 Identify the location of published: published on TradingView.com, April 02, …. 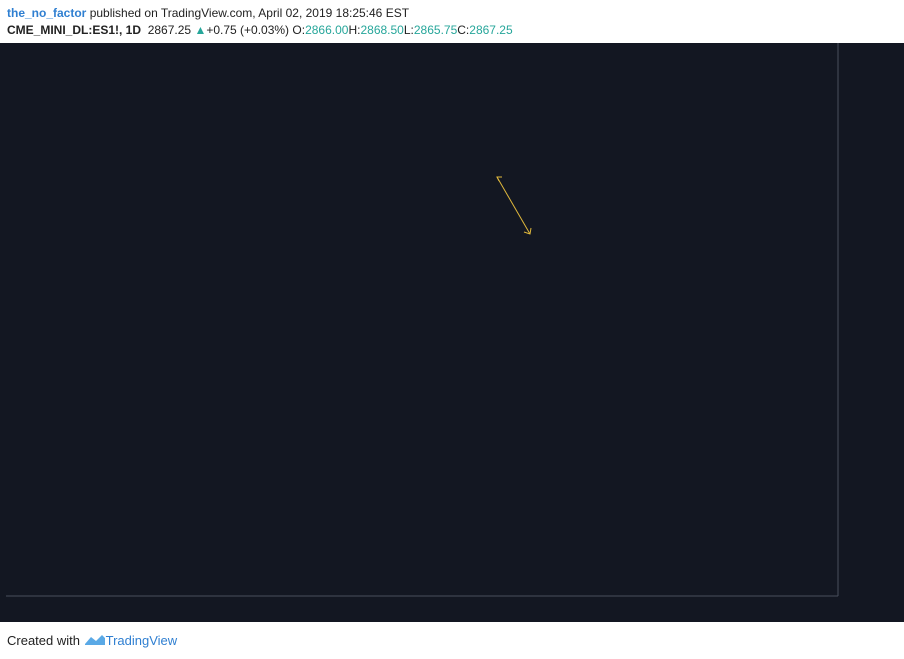
(249, 13).